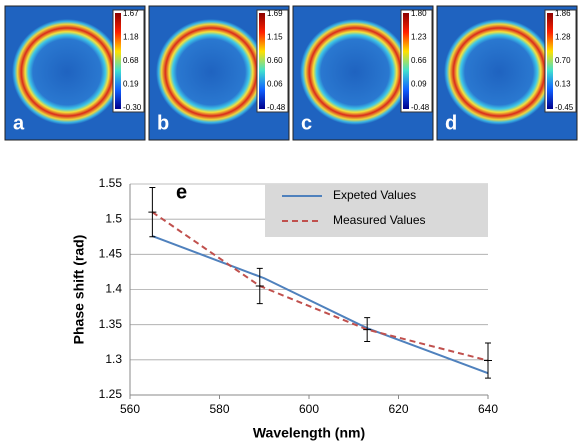 The height and width of the screenshot is (444, 578). I want to click on y-tick-label: 1.4, so click(113, 289).